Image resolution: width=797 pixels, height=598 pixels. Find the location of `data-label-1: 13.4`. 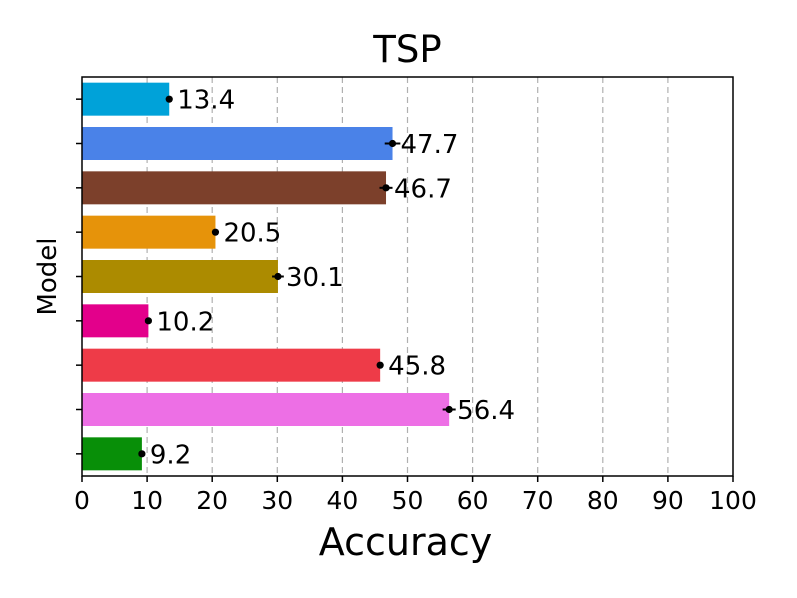

data-label-1: 13.4 is located at coordinates (206, 101).